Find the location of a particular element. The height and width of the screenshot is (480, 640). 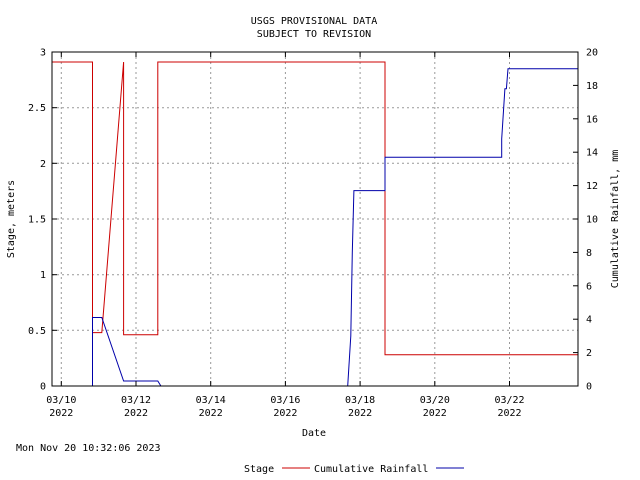

y-left-tick-label: 2.5 is located at coordinates (37, 108).